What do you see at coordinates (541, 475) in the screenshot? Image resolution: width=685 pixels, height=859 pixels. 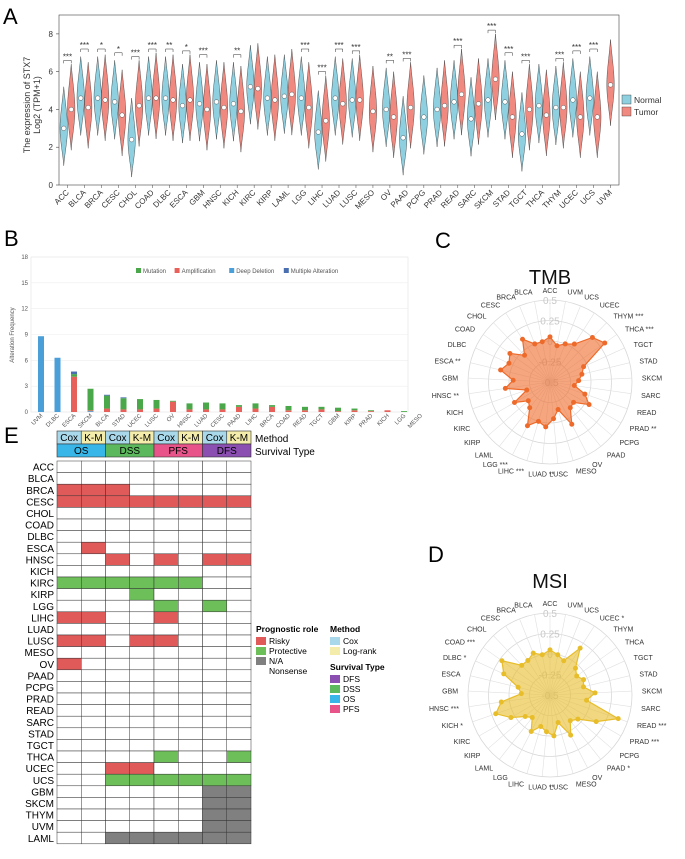 I see `radar-axis-label: LUAD **` at bounding box center [541, 475].